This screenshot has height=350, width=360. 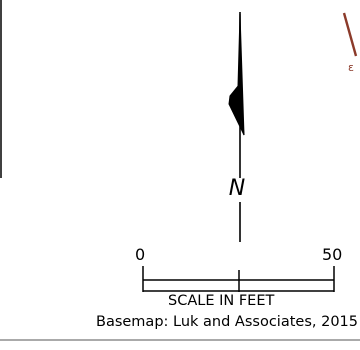 What do you see at coordinates (236, 127) in the screenshot?
I see `north-arrow-icon` at bounding box center [236, 127].